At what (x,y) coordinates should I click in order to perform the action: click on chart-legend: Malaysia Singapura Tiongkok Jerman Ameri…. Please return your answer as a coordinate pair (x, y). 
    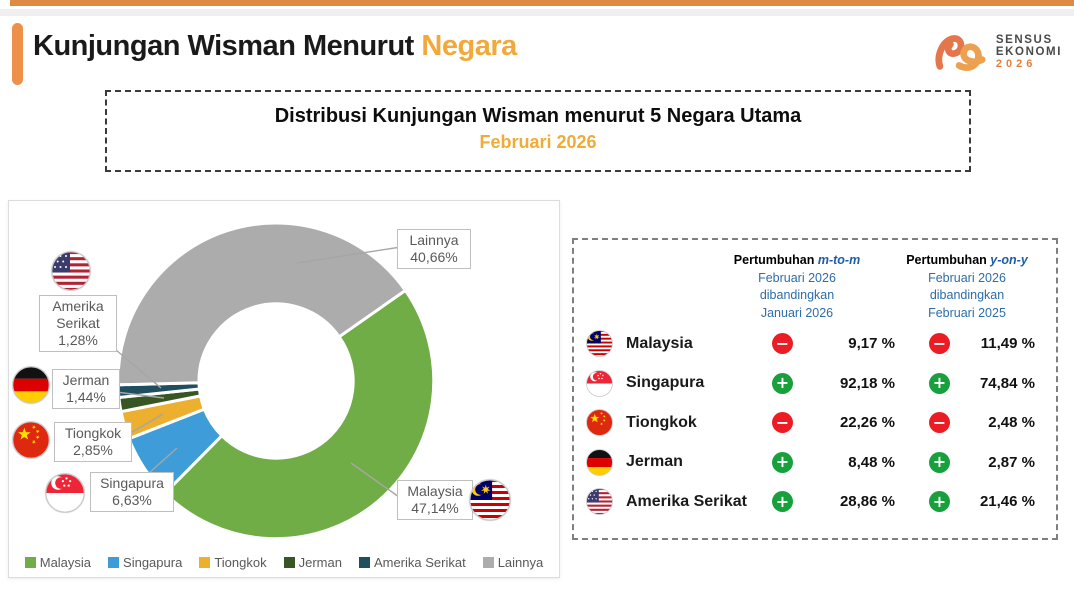
    Looking at the image, I should click on (284, 562).